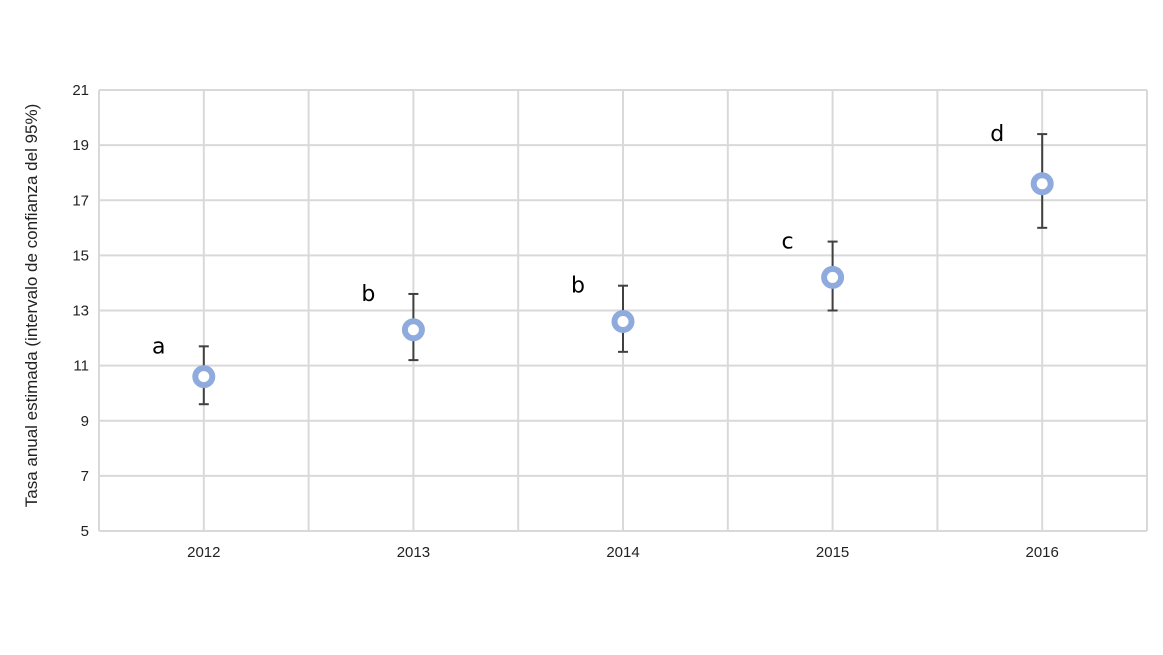 This screenshot has height=655, width=1163. Describe the element at coordinates (1042, 552) in the screenshot. I see `x-tick-label: 2016` at that location.